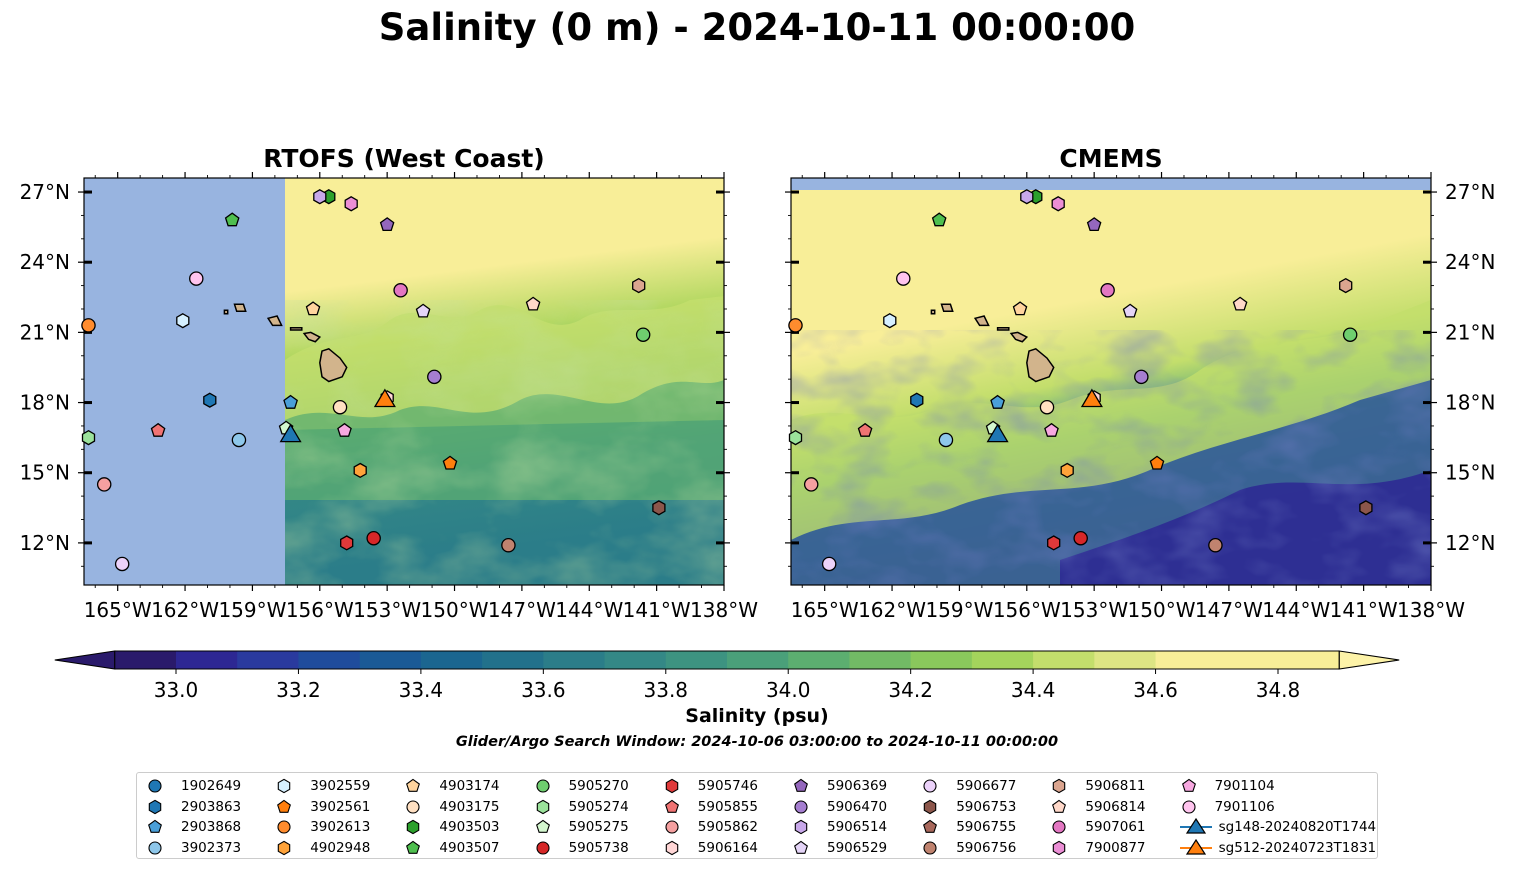  What do you see at coordinates (296, 328) in the screenshot?
I see `rtofs-molokai-land` at bounding box center [296, 328].